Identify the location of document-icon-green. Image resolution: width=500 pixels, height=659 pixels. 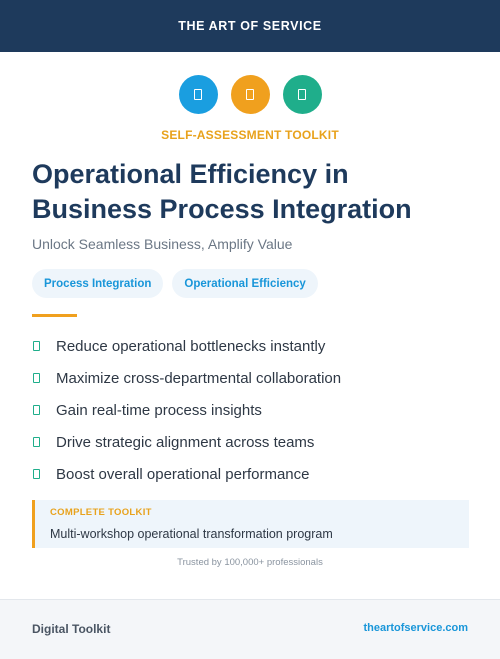
(302, 94).